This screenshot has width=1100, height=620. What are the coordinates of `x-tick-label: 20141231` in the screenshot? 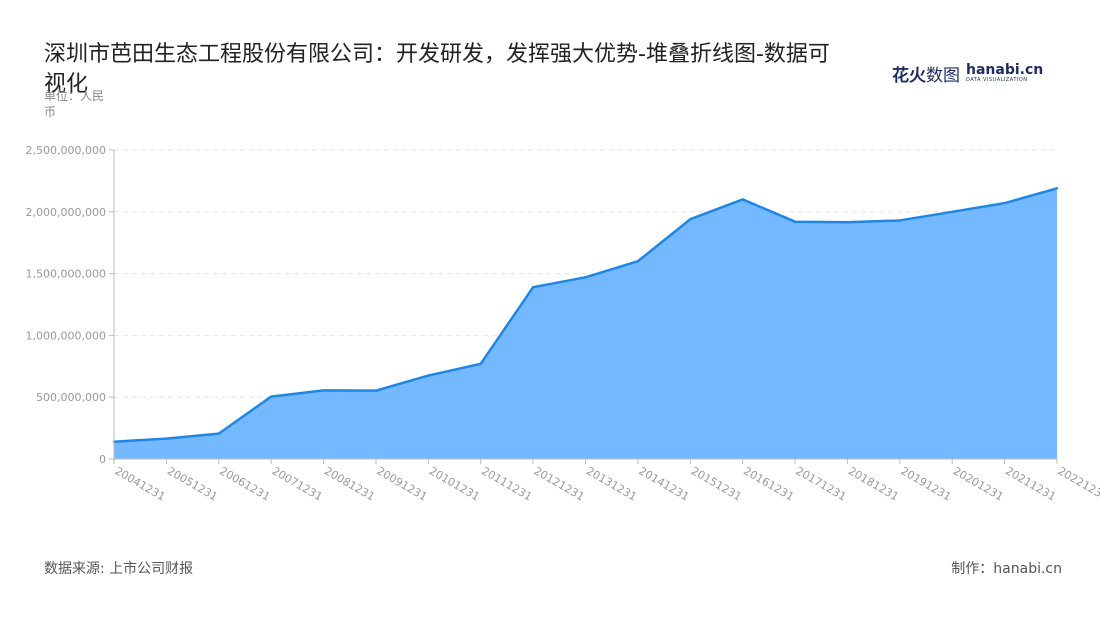 It's located at (663, 483).